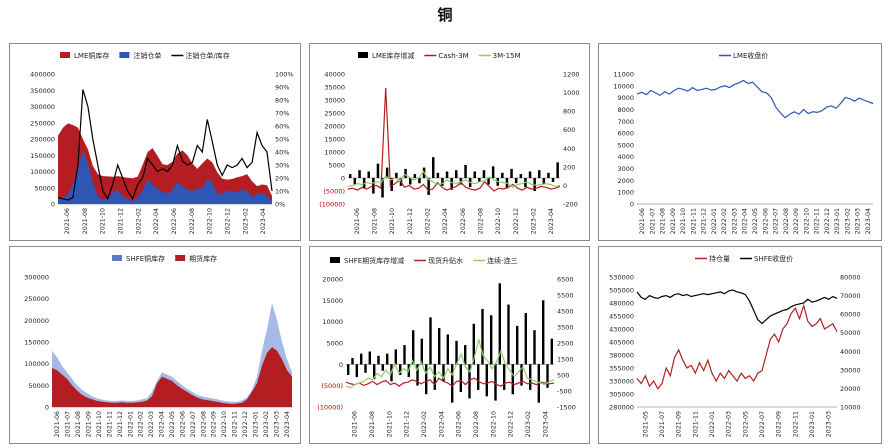  Describe the element at coordinates (334, 75) in the screenshot. I see `y-tick-label: 40000` at that location.